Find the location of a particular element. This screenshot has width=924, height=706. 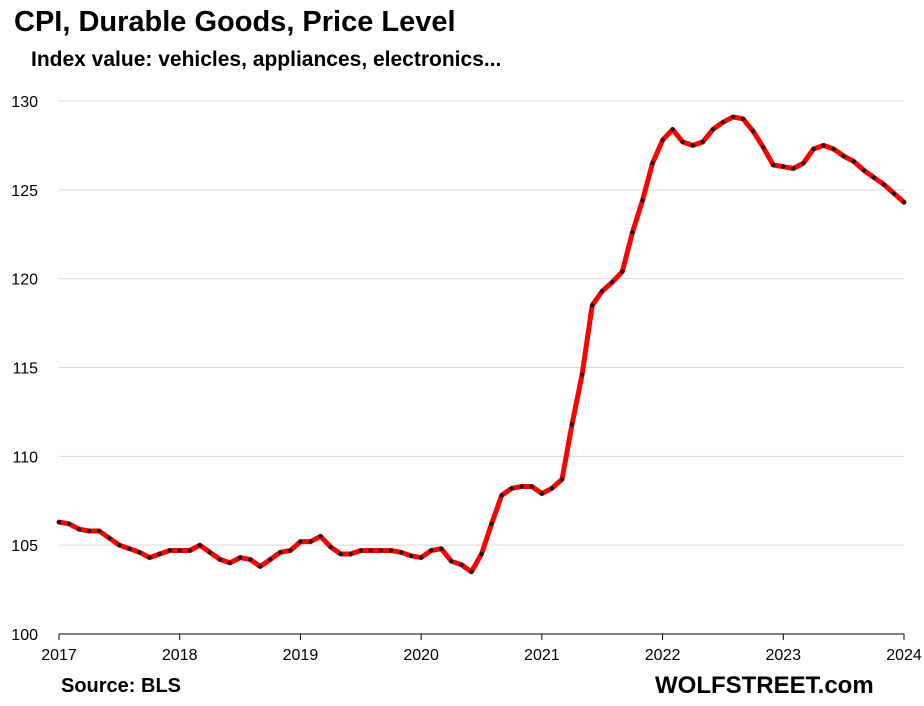

brand-label: WOLFSTREET.com is located at coordinates (764, 685).